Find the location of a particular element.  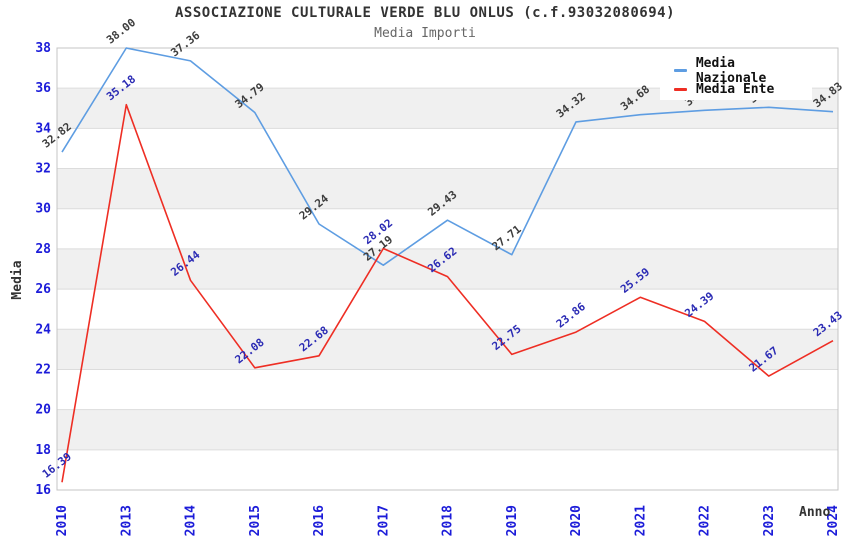

legend-label-media-nazionale: Media Nazionale is located at coordinates (731, 70).